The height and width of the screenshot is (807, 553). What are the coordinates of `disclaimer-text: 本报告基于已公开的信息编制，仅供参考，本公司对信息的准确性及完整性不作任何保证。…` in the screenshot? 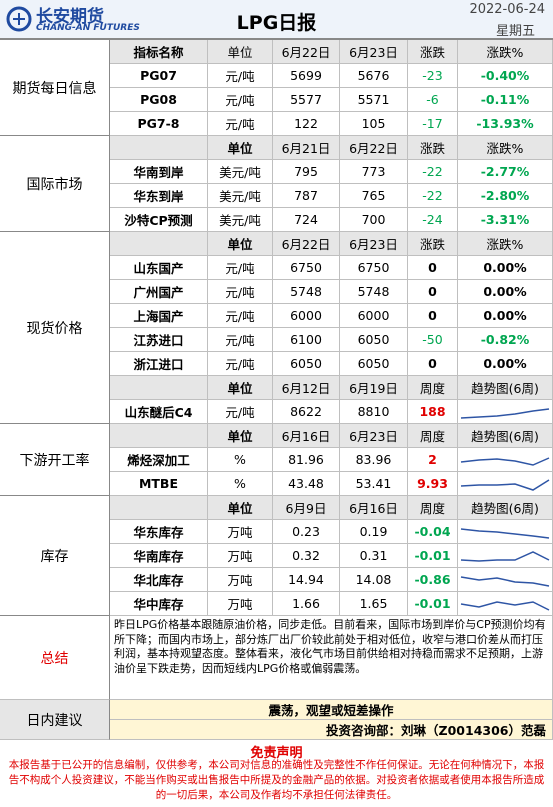 It's located at (276, 780).